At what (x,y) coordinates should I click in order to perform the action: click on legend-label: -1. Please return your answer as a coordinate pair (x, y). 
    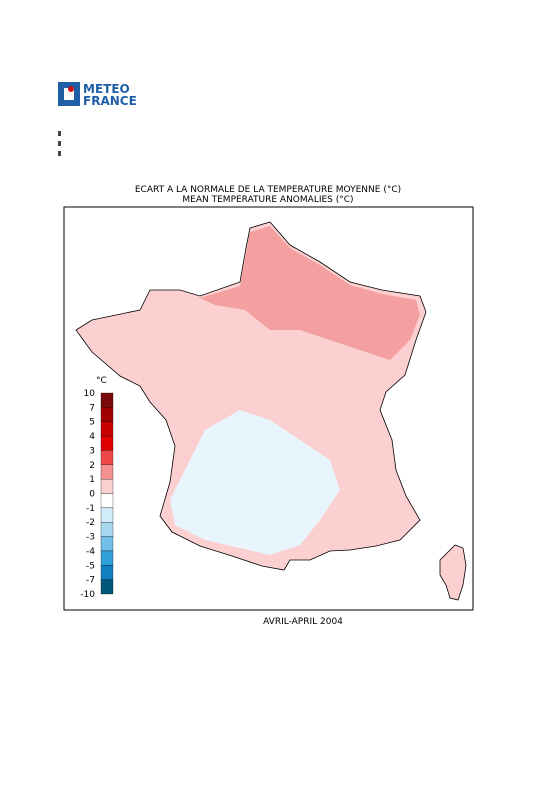
    Looking at the image, I should click on (90, 509).